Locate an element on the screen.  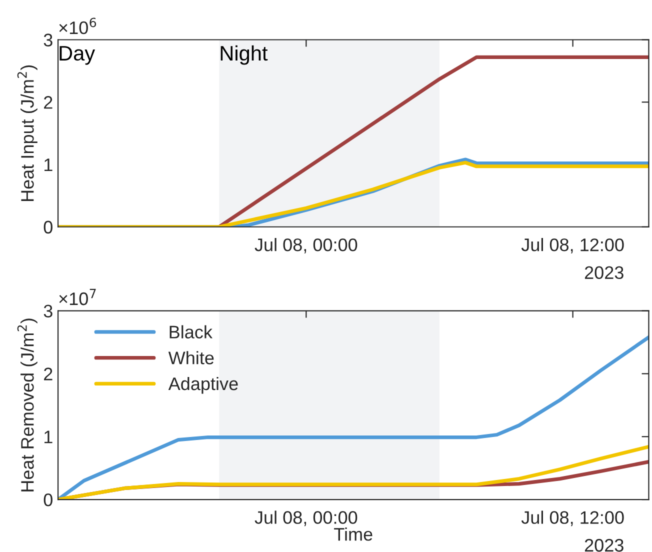
legend-label: Adaptive is located at coordinates (203, 385).